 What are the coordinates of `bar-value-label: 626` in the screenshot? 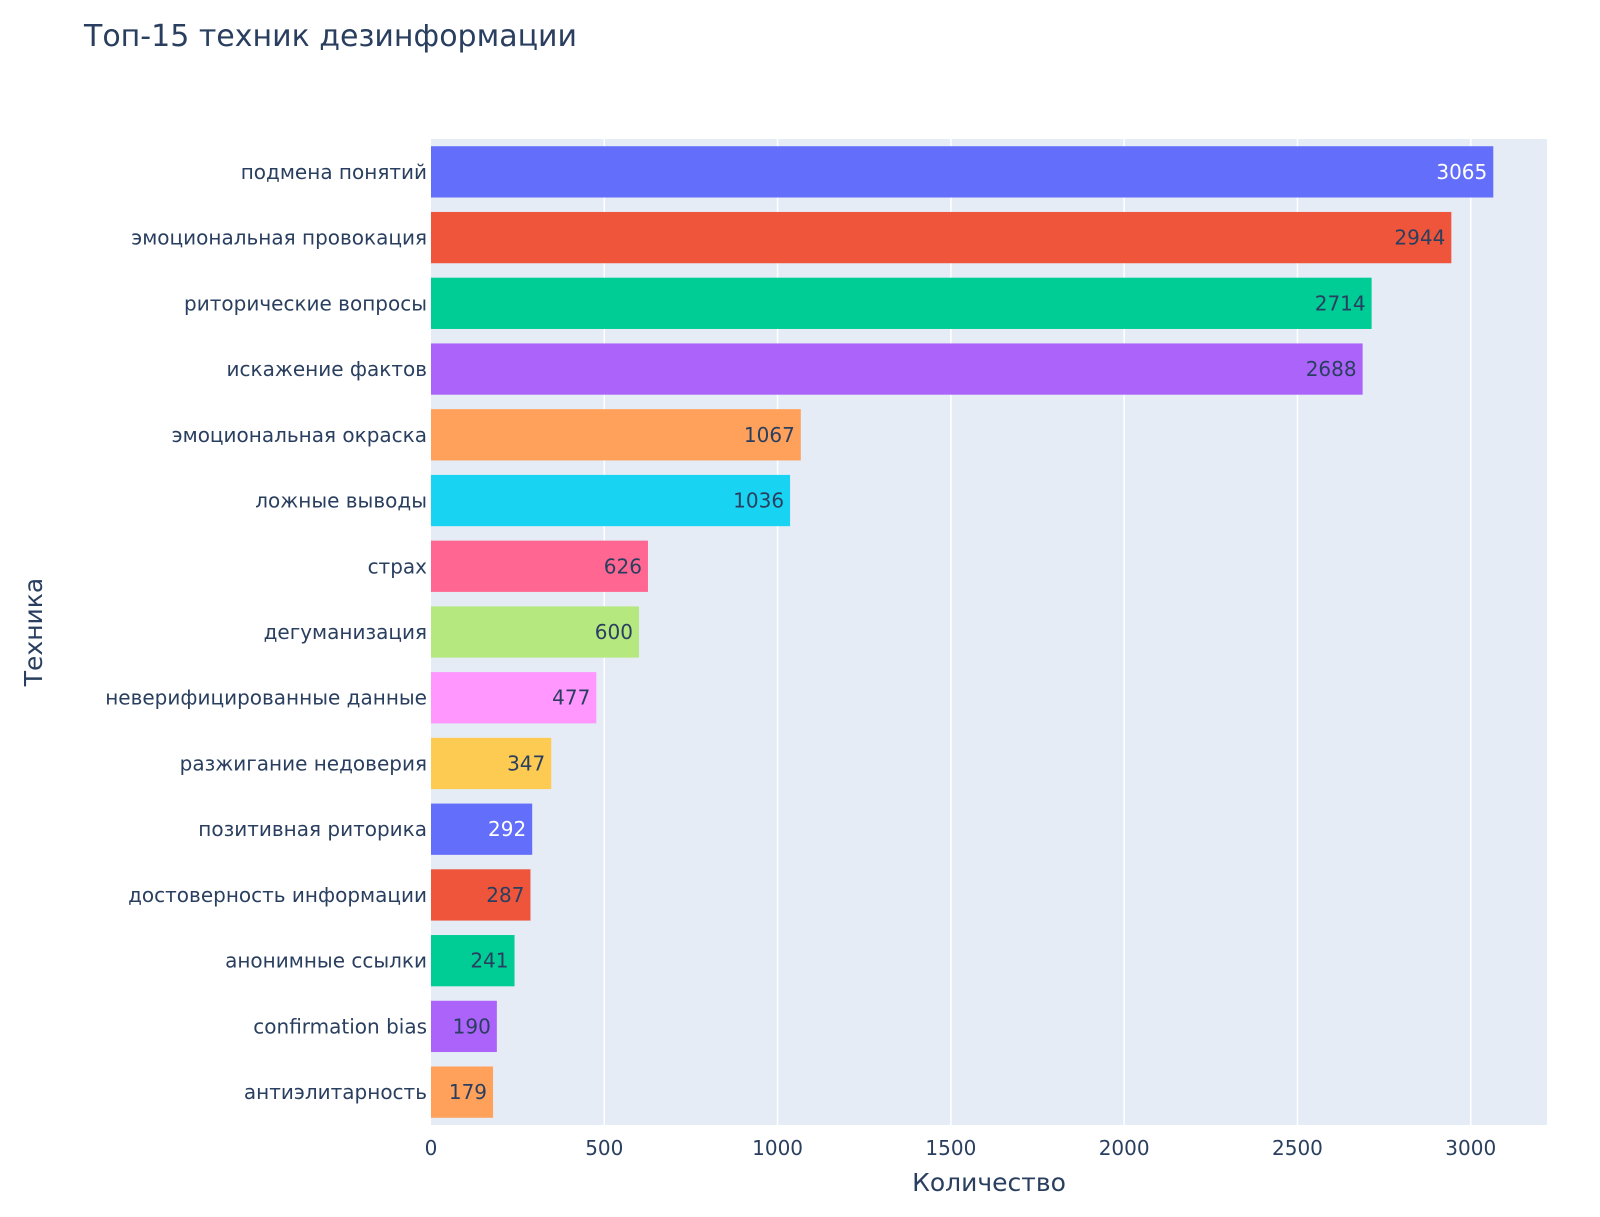 It's located at (623, 566).